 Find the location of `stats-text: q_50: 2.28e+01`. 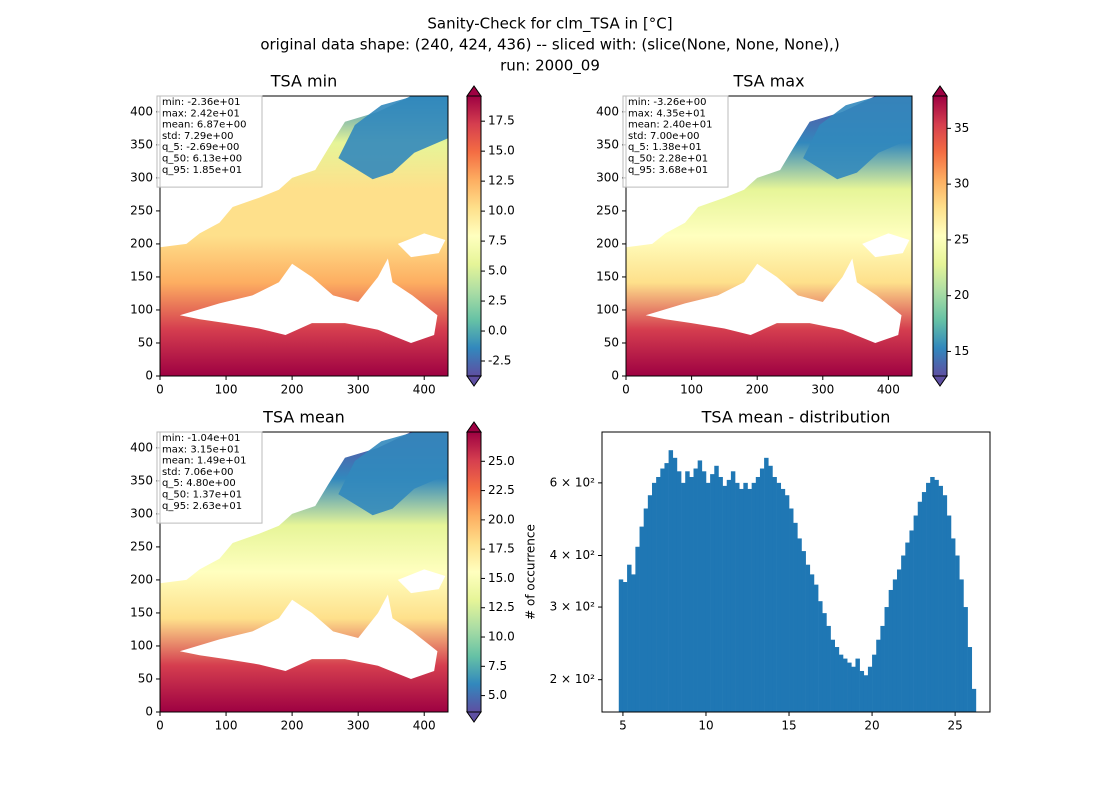

stats-text: q_50: 2.28e+01 is located at coordinates (668, 159).